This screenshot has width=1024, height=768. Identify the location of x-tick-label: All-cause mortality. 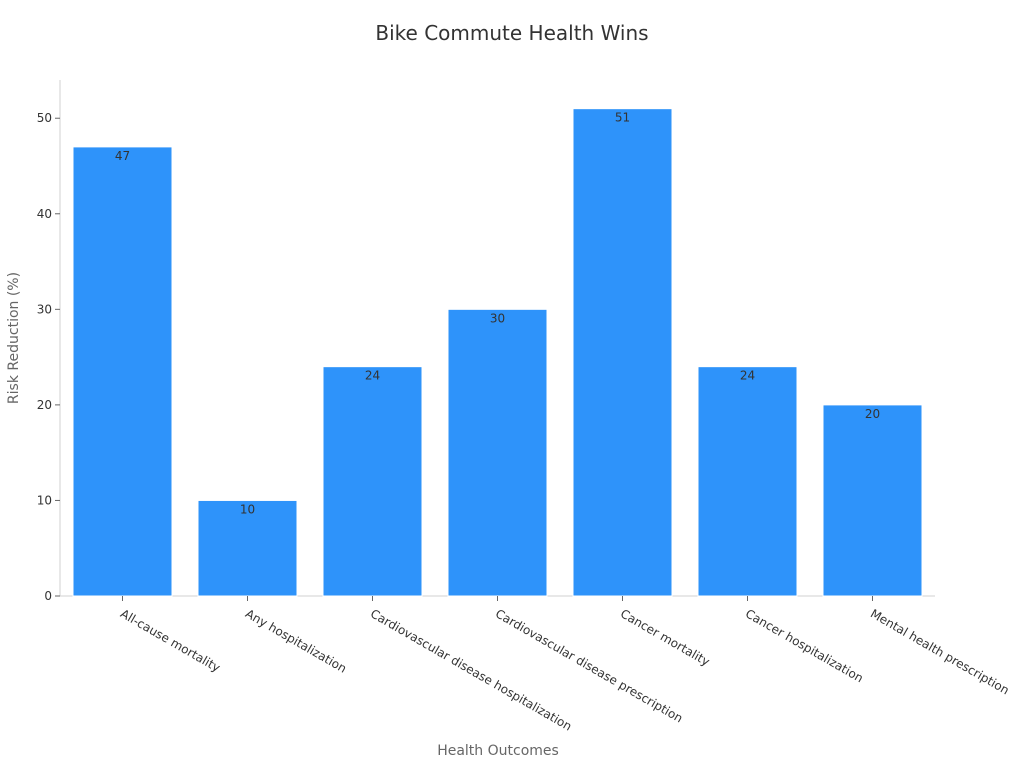
(170, 640).